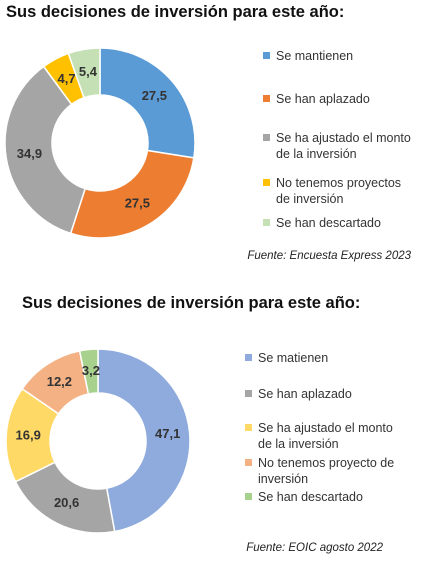 The height and width of the screenshot is (565, 423). Describe the element at coordinates (91, 370) in the screenshot. I see `data-label: 3,2` at that location.